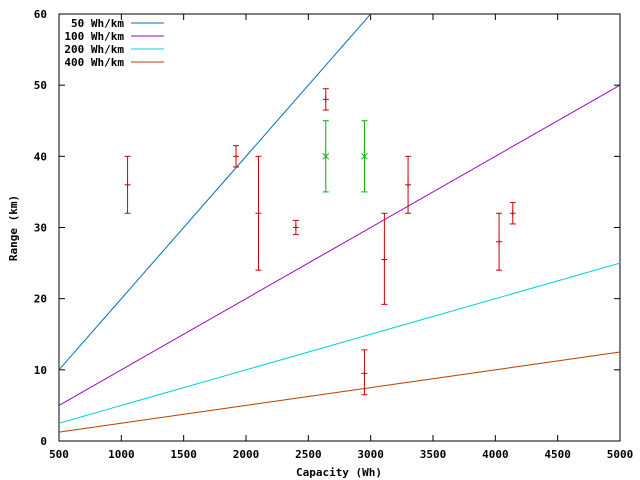 The height and width of the screenshot is (480, 640). What do you see at coordinates (40, 228) in the screenshot?
I see `y-tick-label: 30` at bounding box center [40, 228].